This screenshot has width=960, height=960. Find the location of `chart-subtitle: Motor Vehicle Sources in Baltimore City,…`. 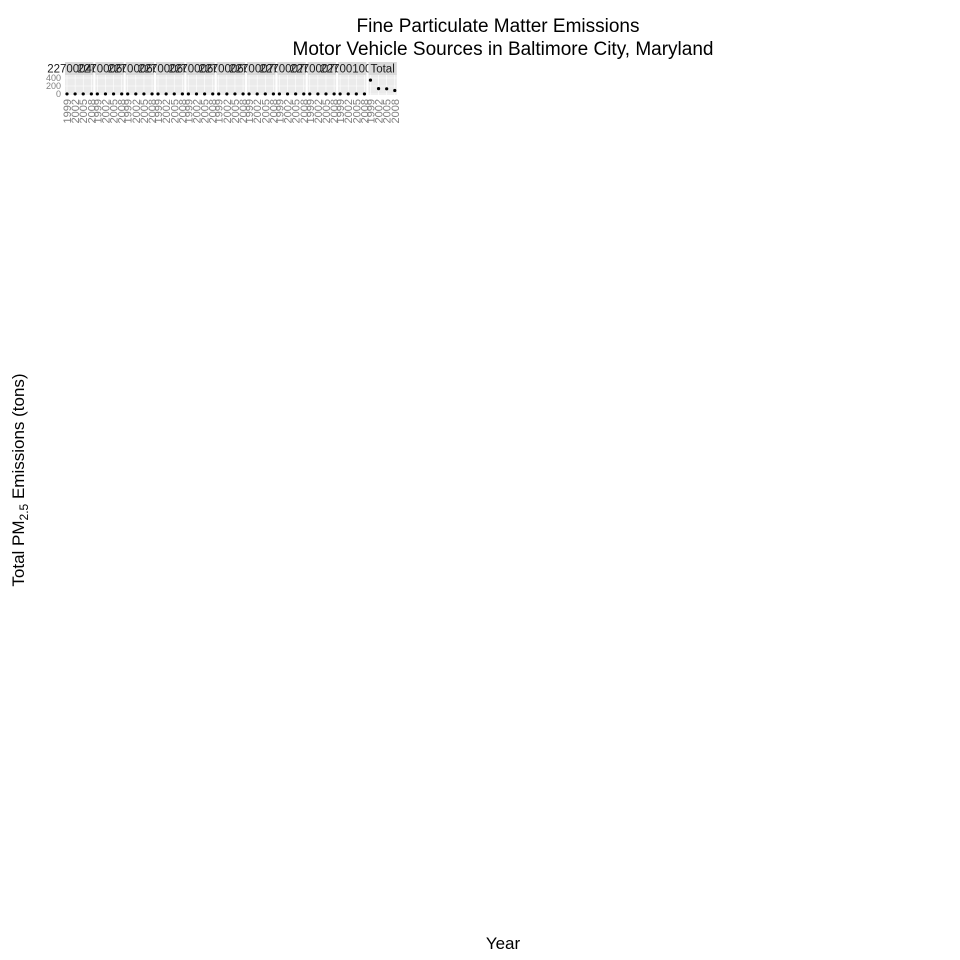

chart-subtitle: Motor Vehicle Sources in Baltimore City,… is located at coordinates (503, 49).